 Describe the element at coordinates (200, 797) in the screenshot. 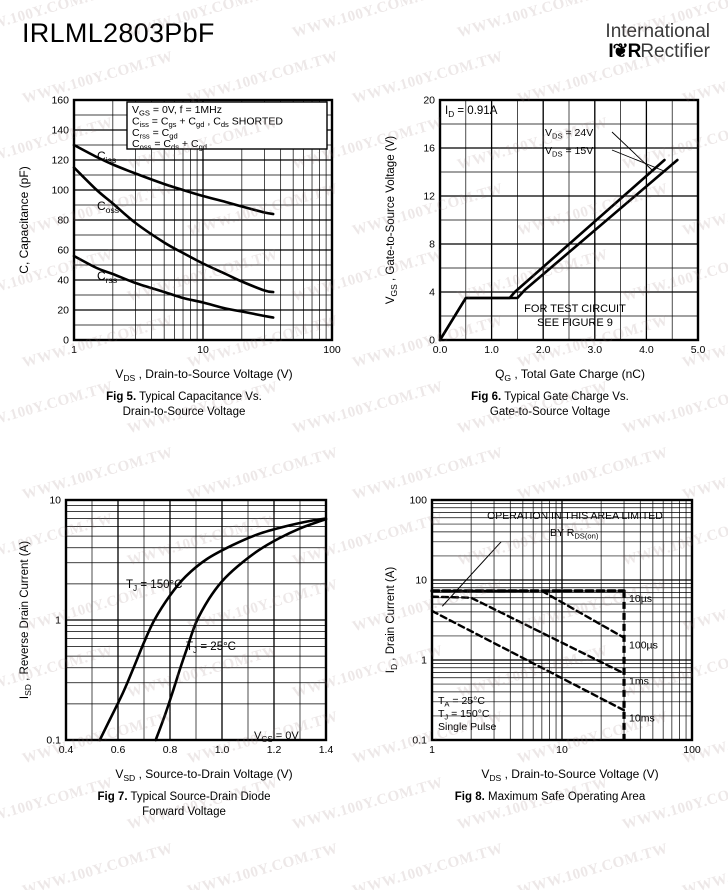

I see `figure-7-caption-line1: Typical Source-Drain Diode` at that location.